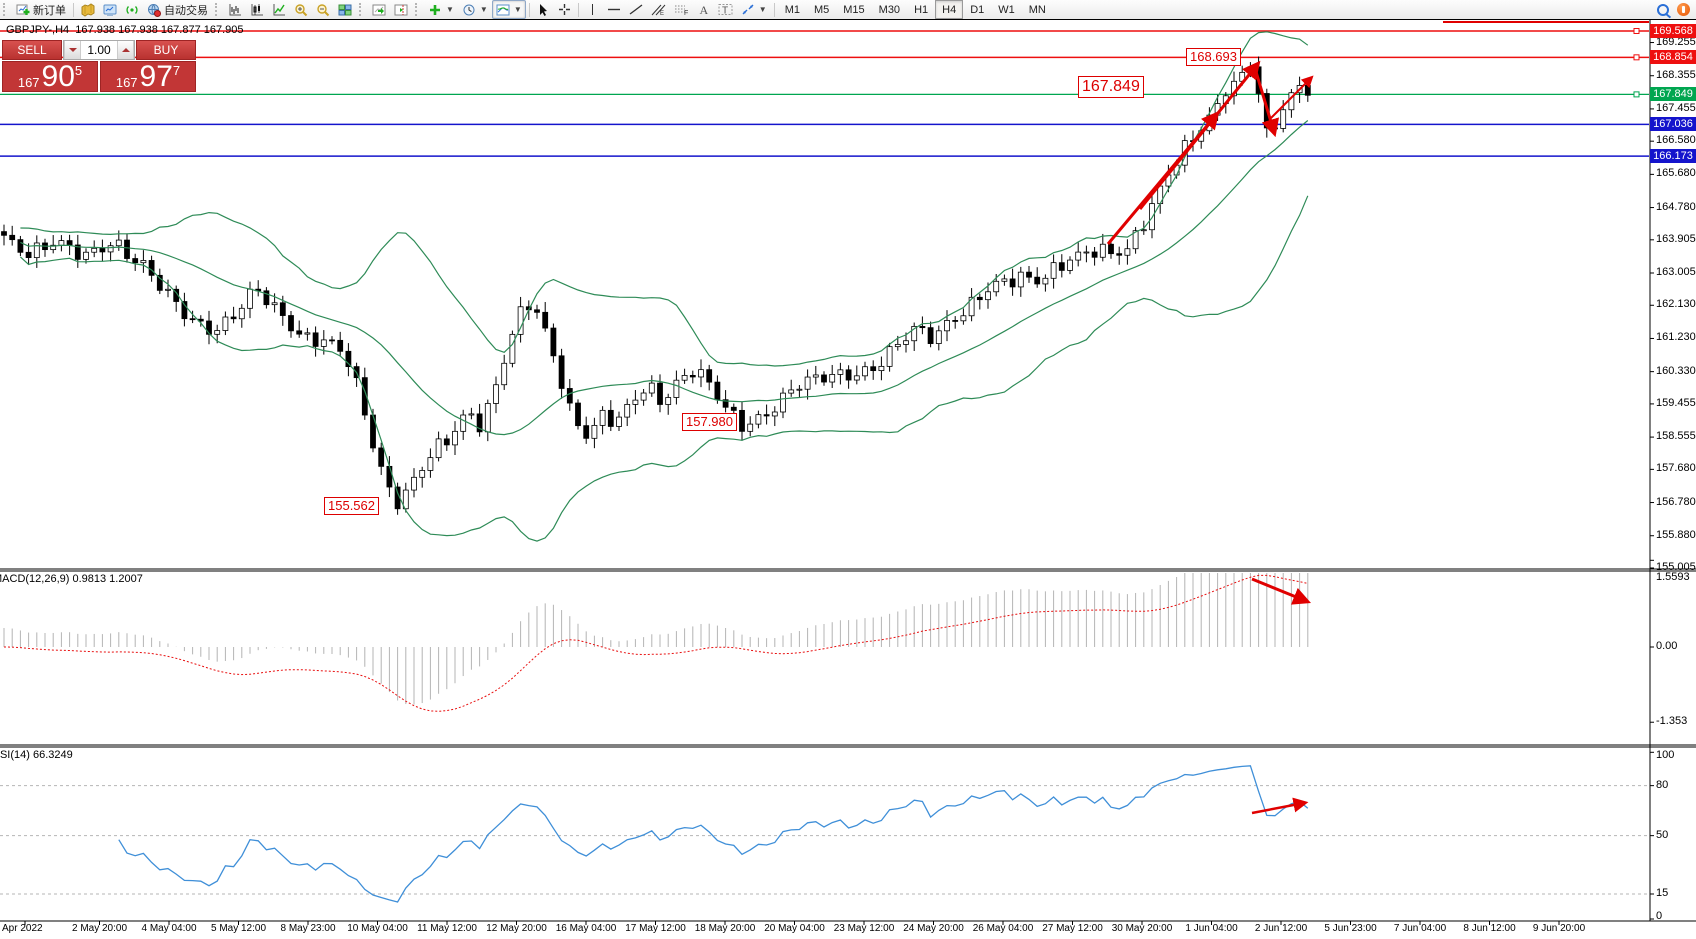 This screenshot has width=1696, height=939. Describe the element at coordinates (949, 9) in the screenshot. I see `timeframe-H4: H4` at that location.